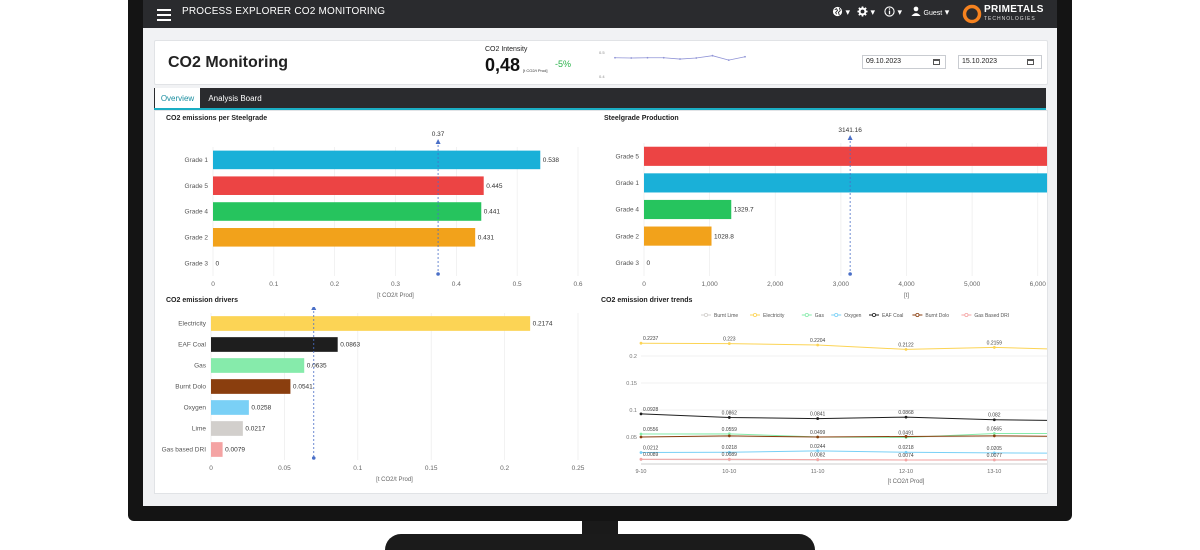 The image size is (1200, 550). Describe the element at coordinates (947, 12) in the screenshot. I see `user-caret: ▾` at that location.